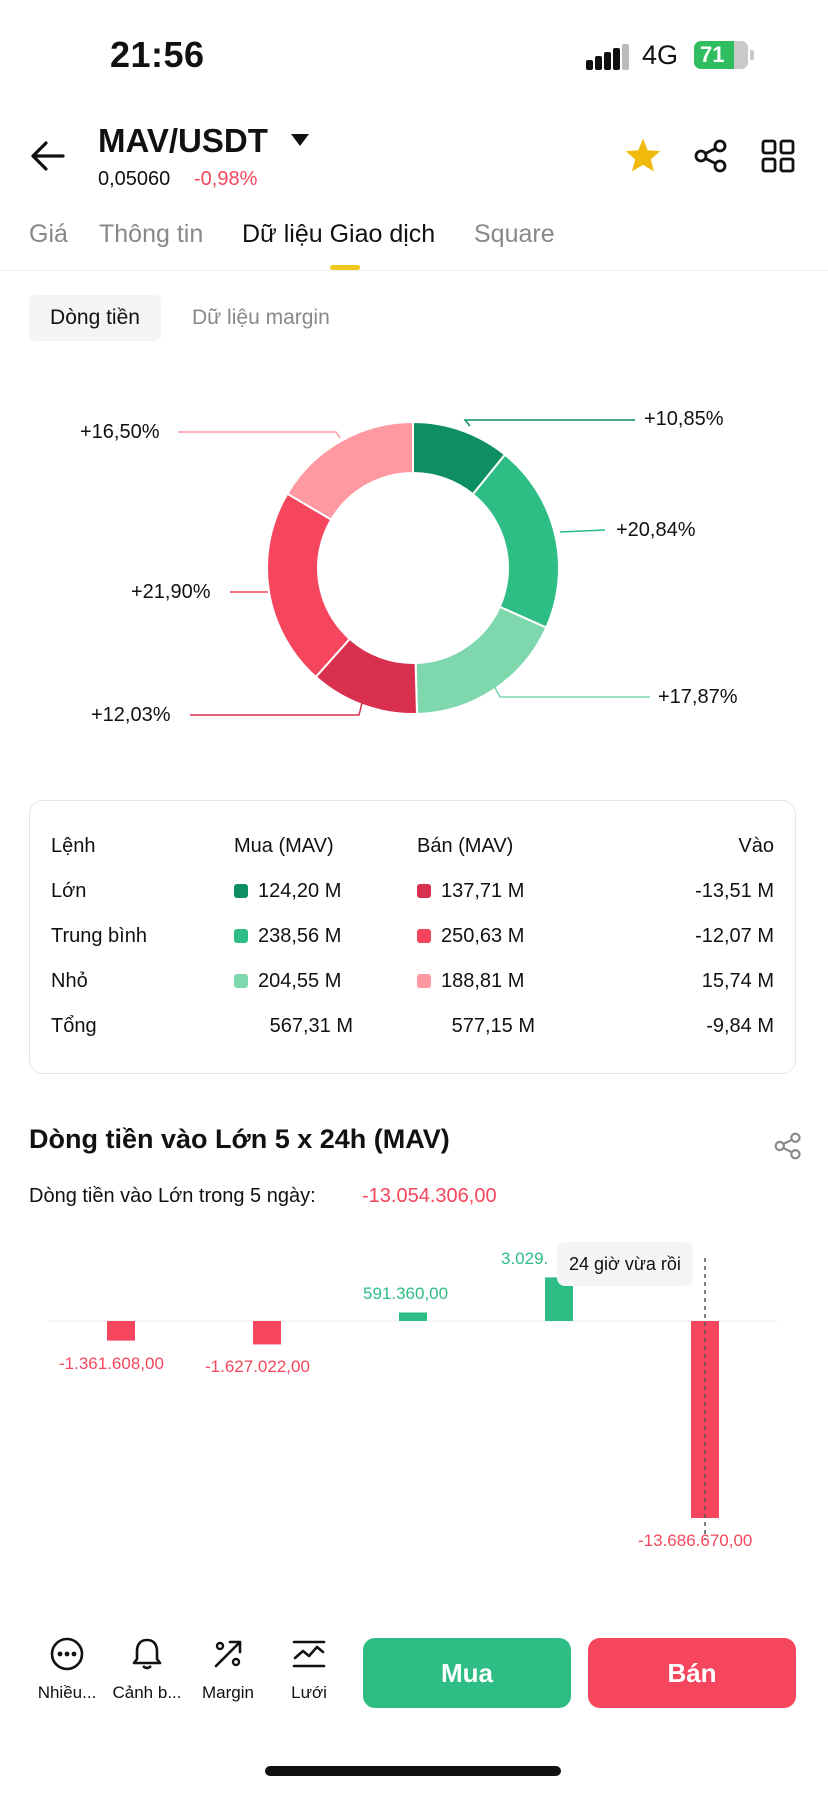 The width and height of the screenshot is (828, 1795). Describe the element at coordinates (698, 697) in the screenshot. I see `donut-label-small-buy: +17,87%` at that location.